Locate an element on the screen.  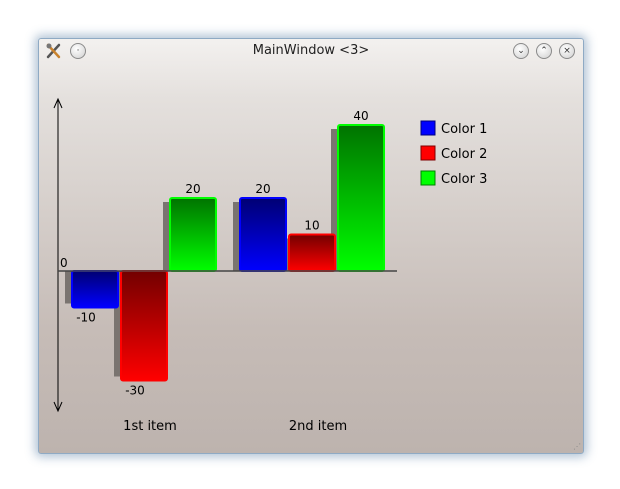
window-menu-button: · is located at coordinates (78, 51).